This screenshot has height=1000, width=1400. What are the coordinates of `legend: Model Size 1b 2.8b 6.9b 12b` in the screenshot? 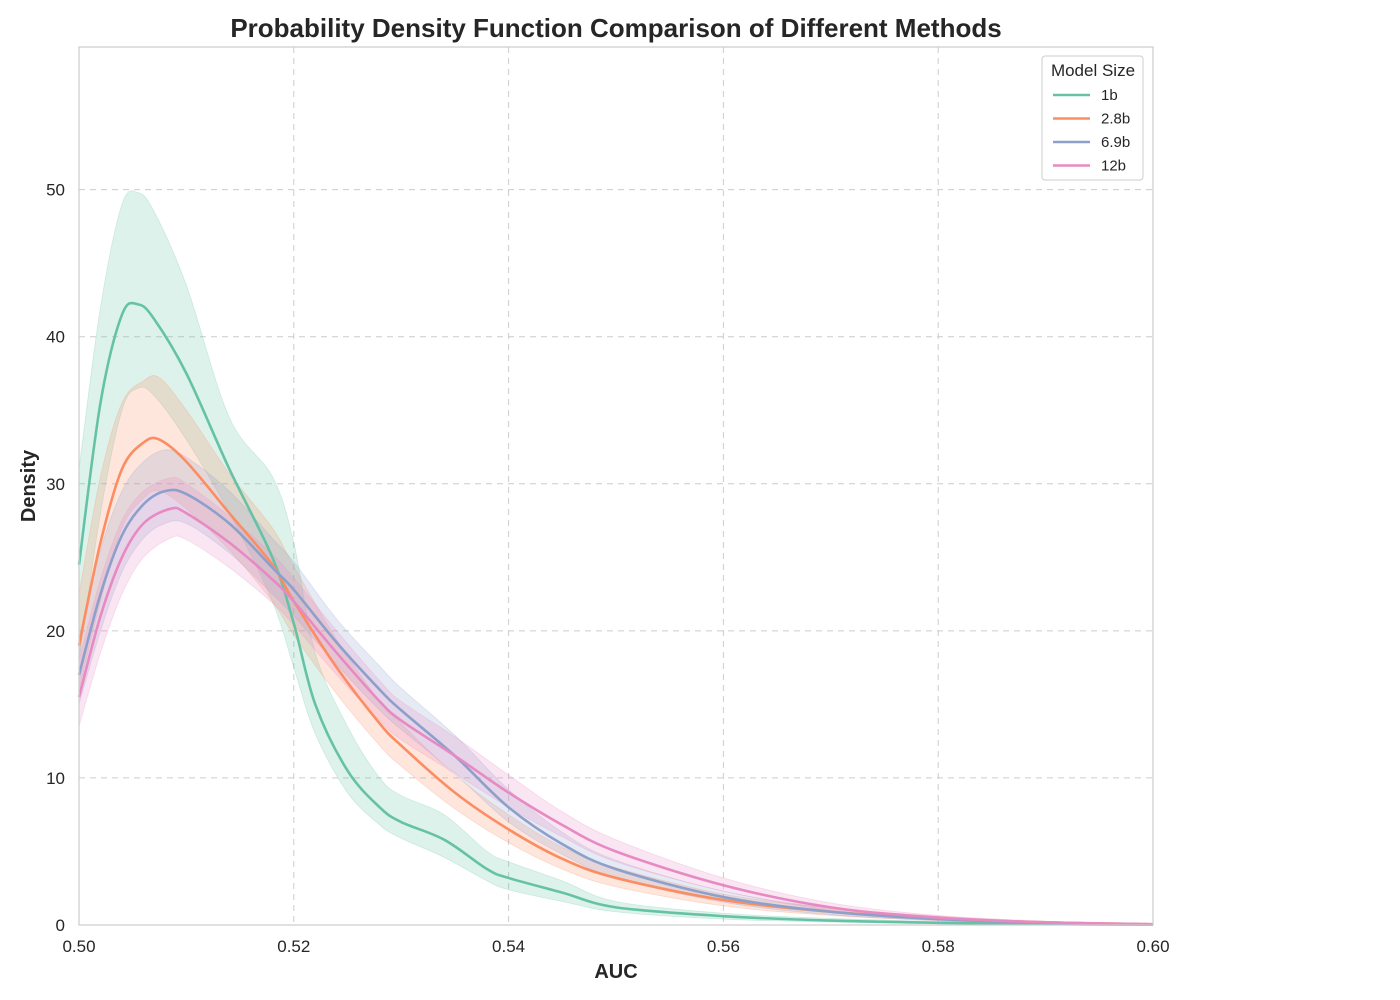 It's located at (1092, 118).